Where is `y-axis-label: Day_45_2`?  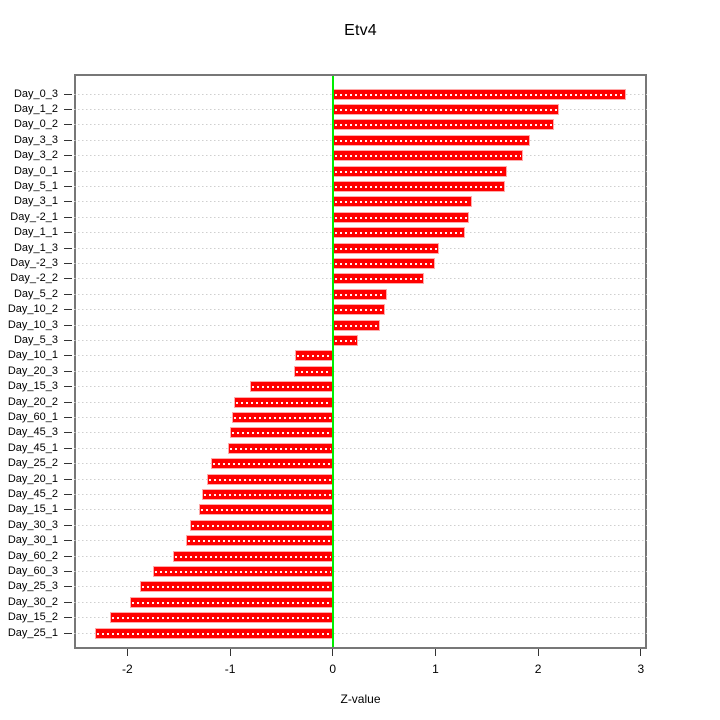 y-axis-label: Day_45_2 is located at coordinates (32, 493).